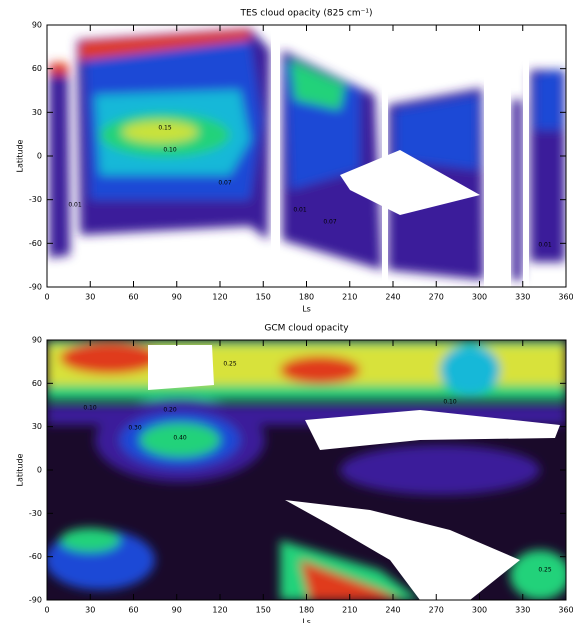  Describe the element at coordinates (306, 329) in the screenshot. I see `chart-title: GCM cloud opacity` at that location.